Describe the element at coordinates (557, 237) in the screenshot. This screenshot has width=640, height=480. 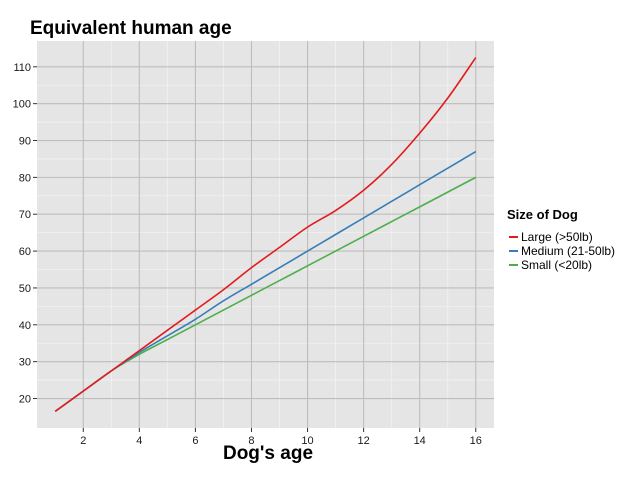
I see `legend-label-large: Large (>50lb)` at that location.